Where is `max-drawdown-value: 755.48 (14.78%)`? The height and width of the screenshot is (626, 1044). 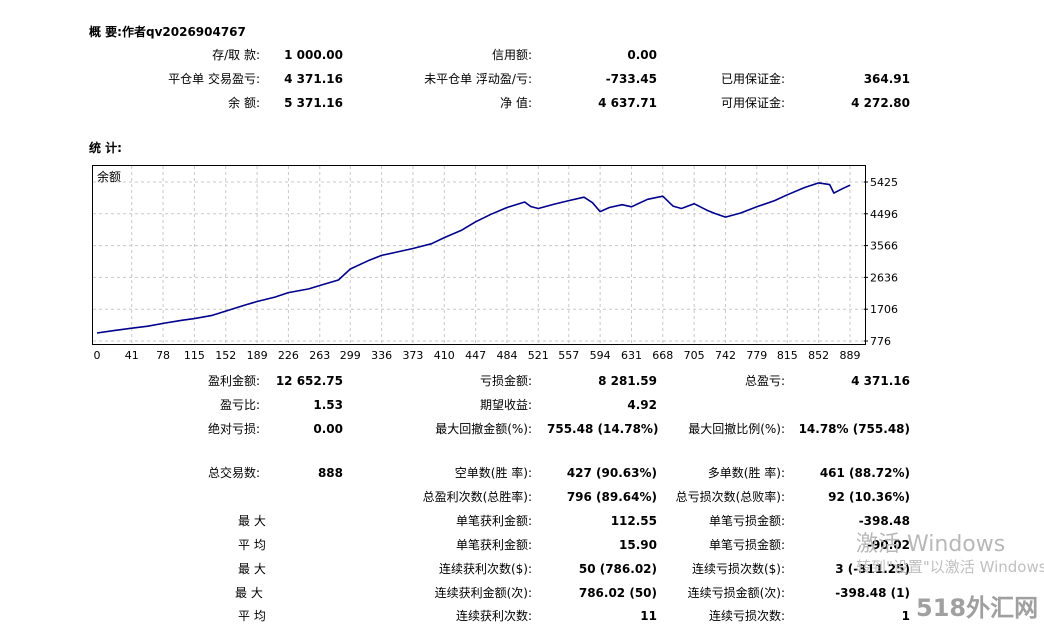 max-drawdown-value: 755.48 (14.78%) is located at coordinates (603, 429).